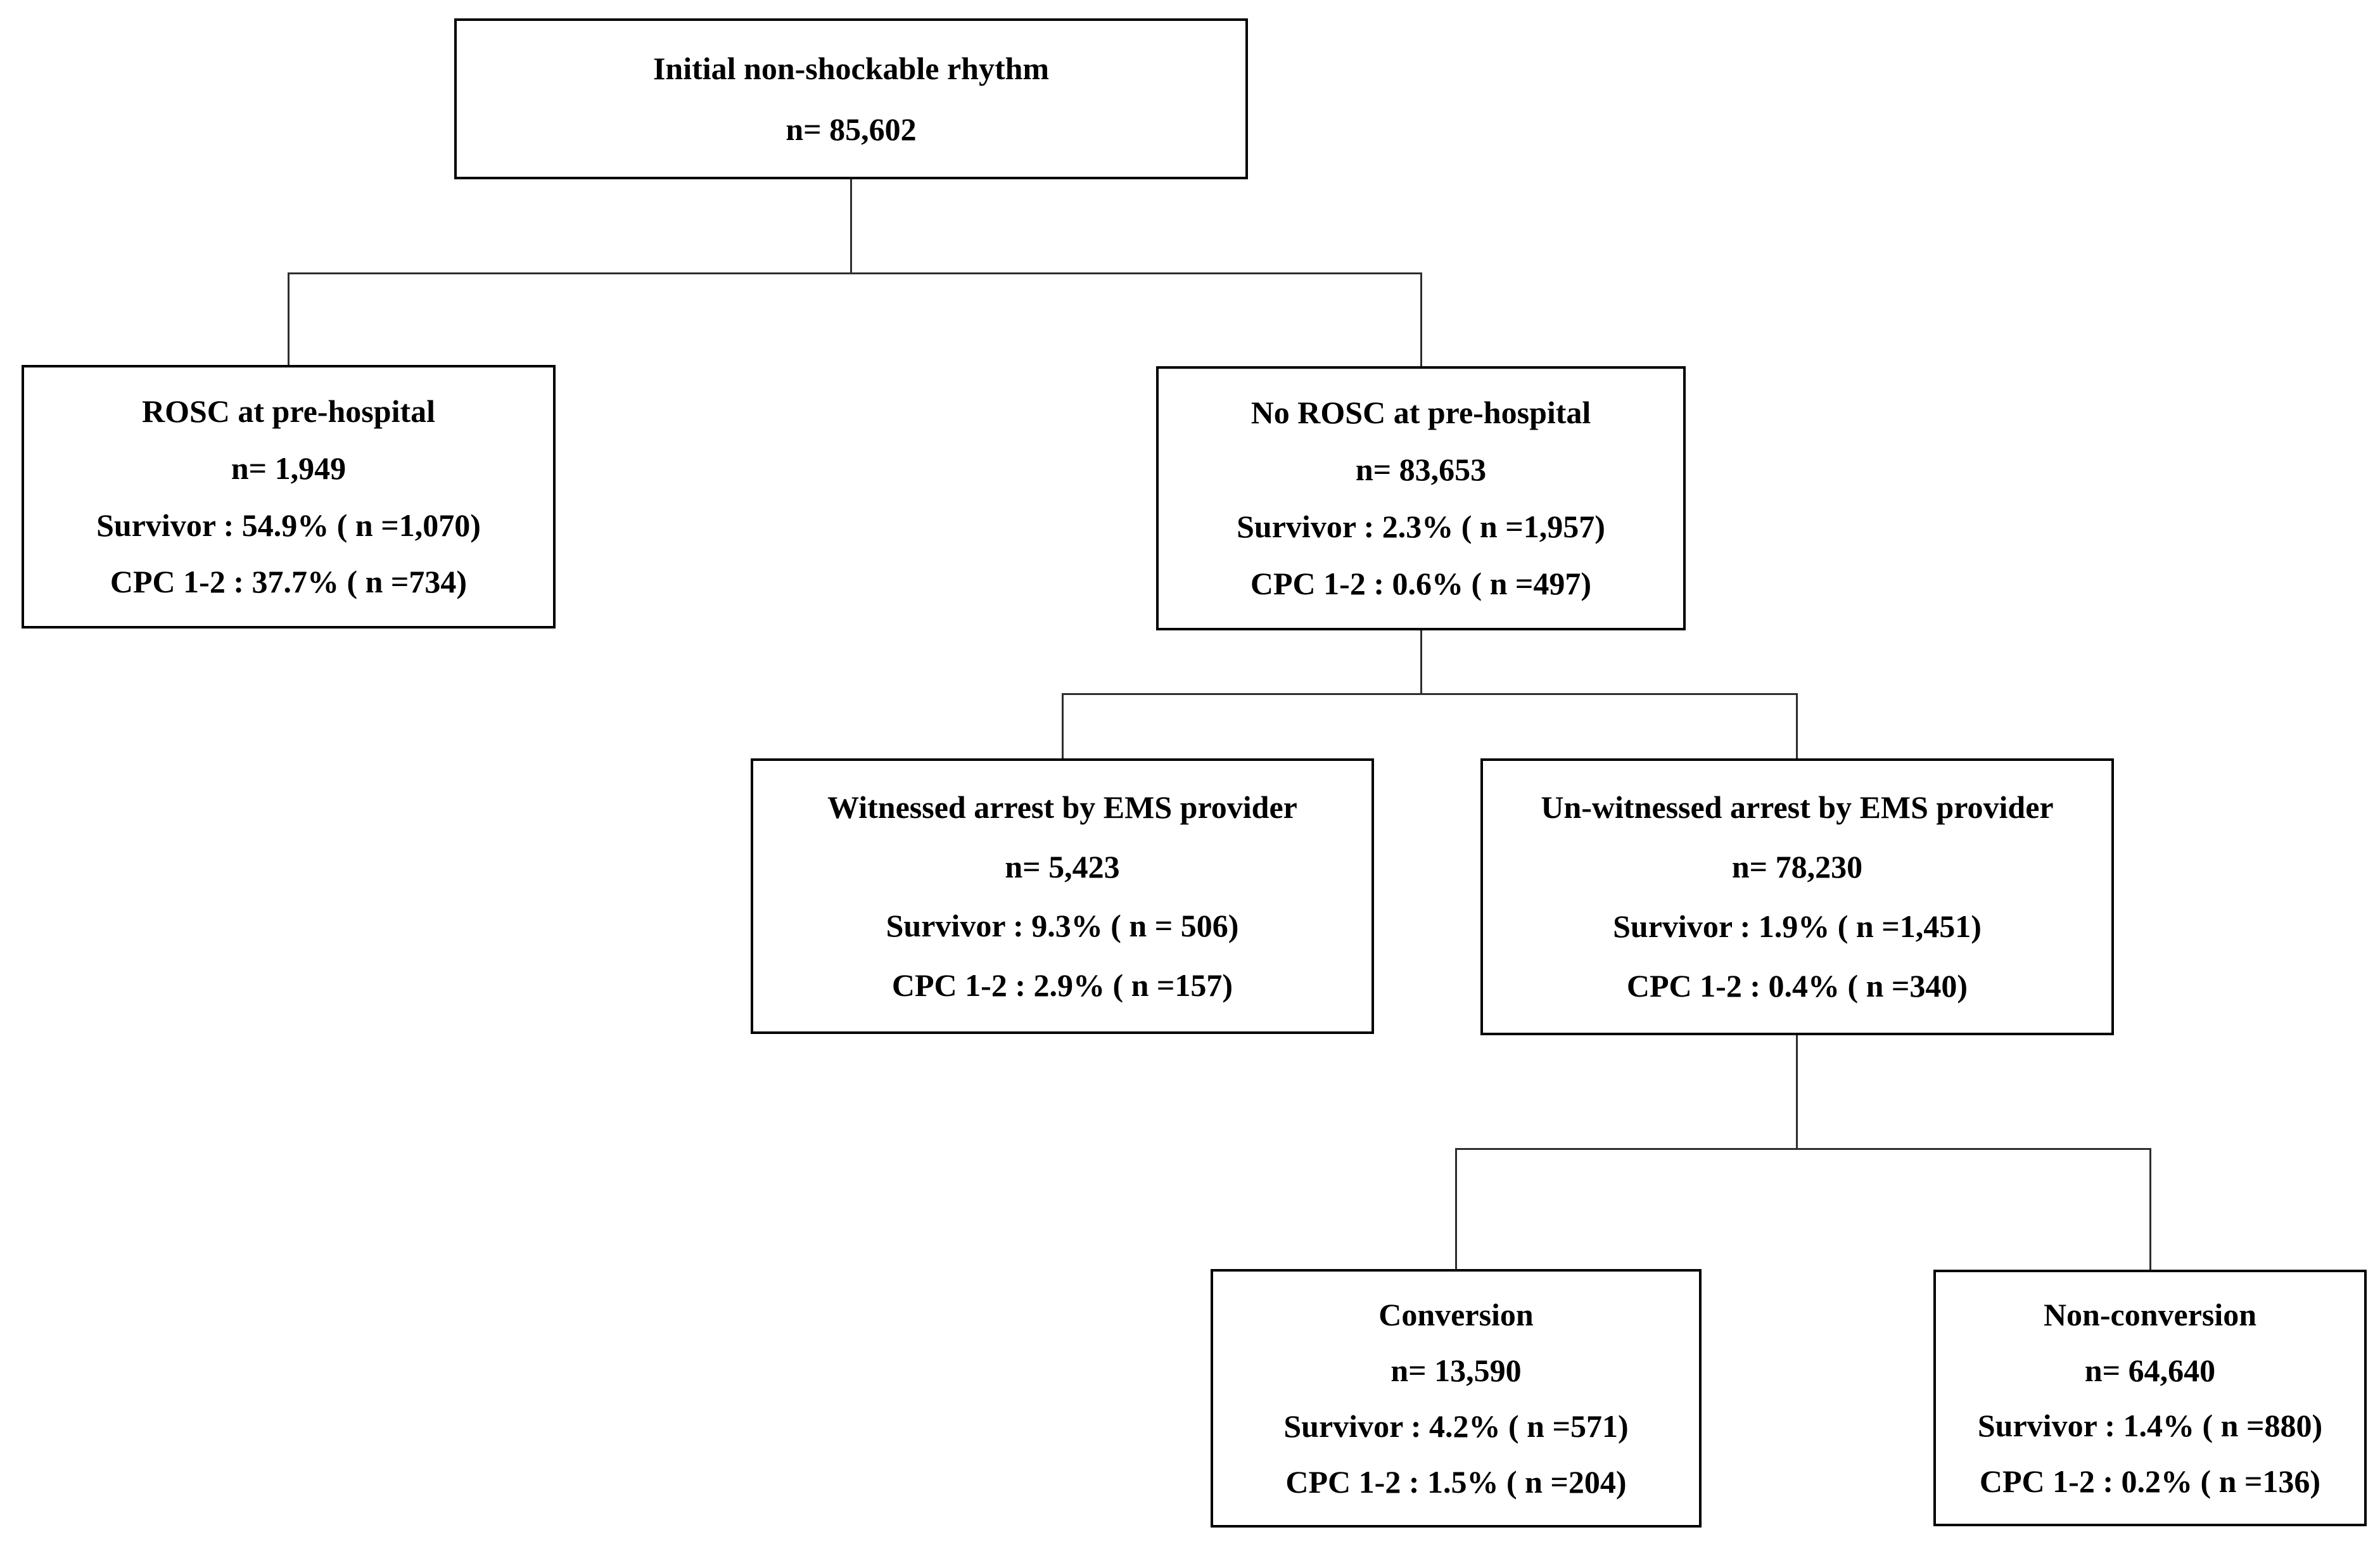 Image resolution: width=2380 pixels, height=1544 pixels. I want to click on node-survivor: Survivor : 9.3% ( n = 506), so click(1062, 925).